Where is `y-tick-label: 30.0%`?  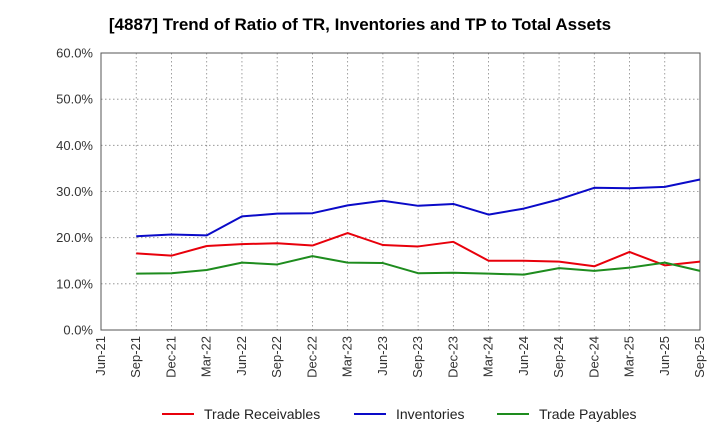
y-tick-label: 30.0% is located at coordinates (74, 191).